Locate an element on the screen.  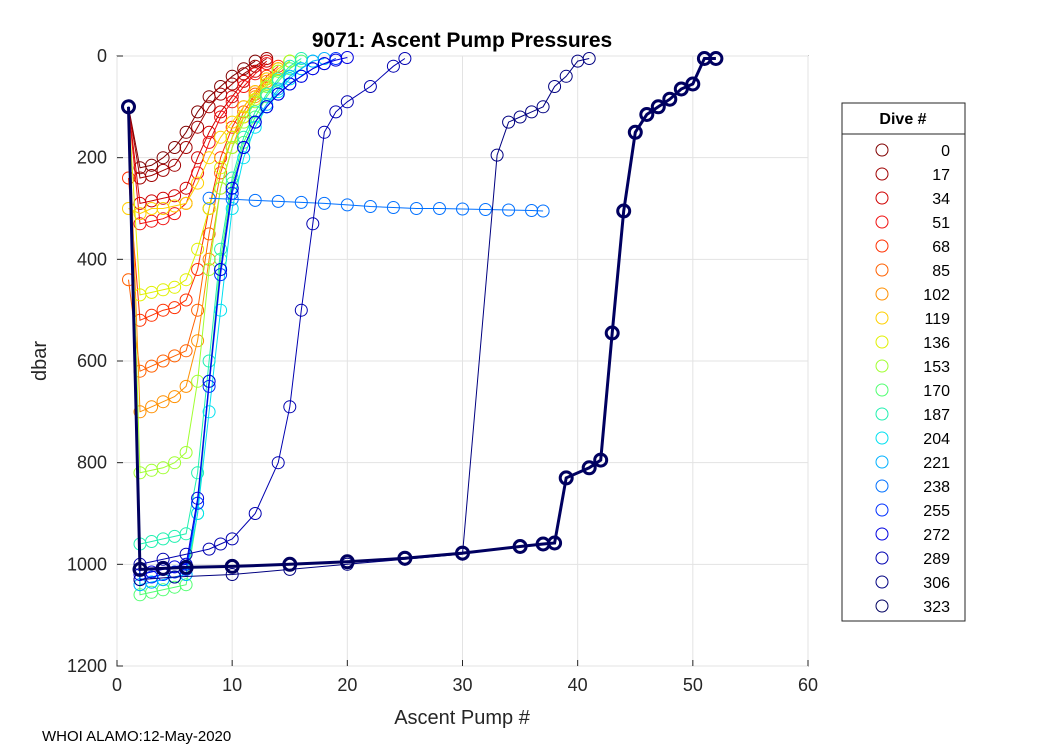
legend-label: 51 is located at coordinates (941, 223).